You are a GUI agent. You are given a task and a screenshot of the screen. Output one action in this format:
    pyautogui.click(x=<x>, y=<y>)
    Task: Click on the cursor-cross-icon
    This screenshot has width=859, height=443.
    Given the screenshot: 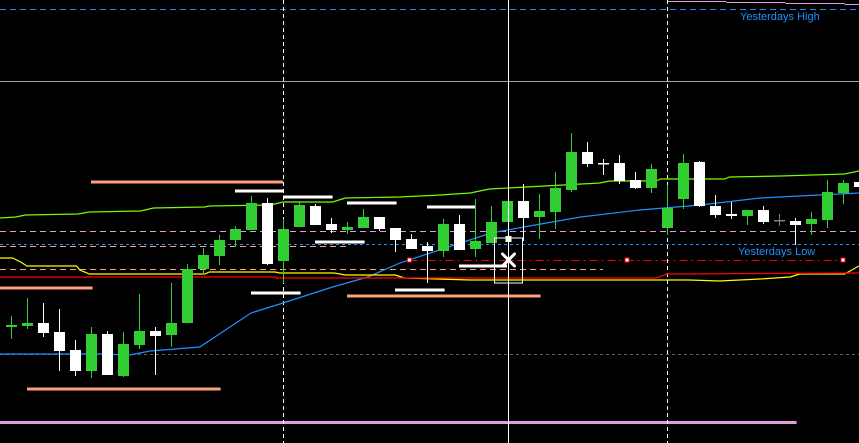 What is the action you would take?
    pyautogui.click(x=508, y=260)
    